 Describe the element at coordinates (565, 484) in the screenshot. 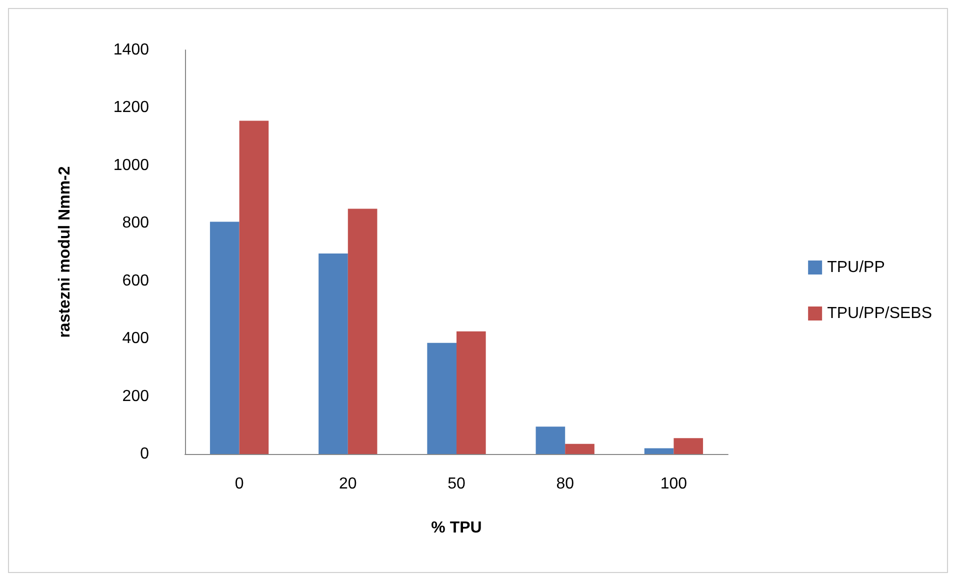

I see `x-tick-label: 80` at that location.